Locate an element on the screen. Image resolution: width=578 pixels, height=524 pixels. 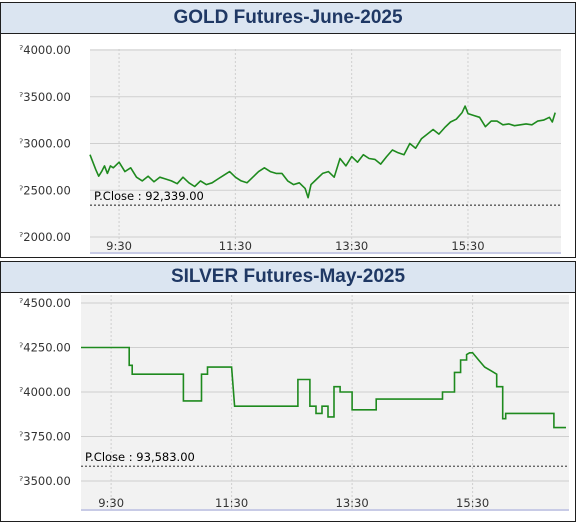
silver-x-tick-label: 9:30 is located at coordinates (111, 503).